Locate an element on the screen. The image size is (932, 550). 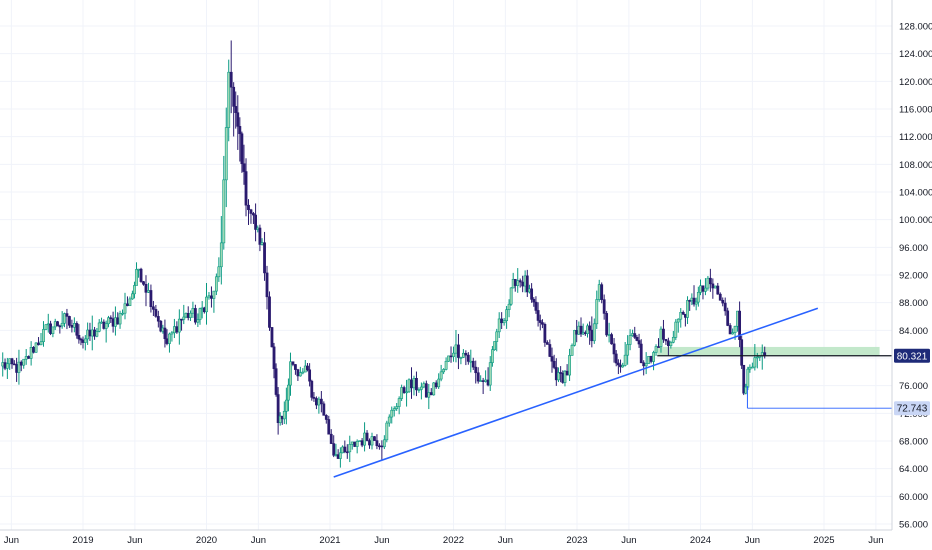
y-tick-label: 112.000 is located at coordinates (915, 137).